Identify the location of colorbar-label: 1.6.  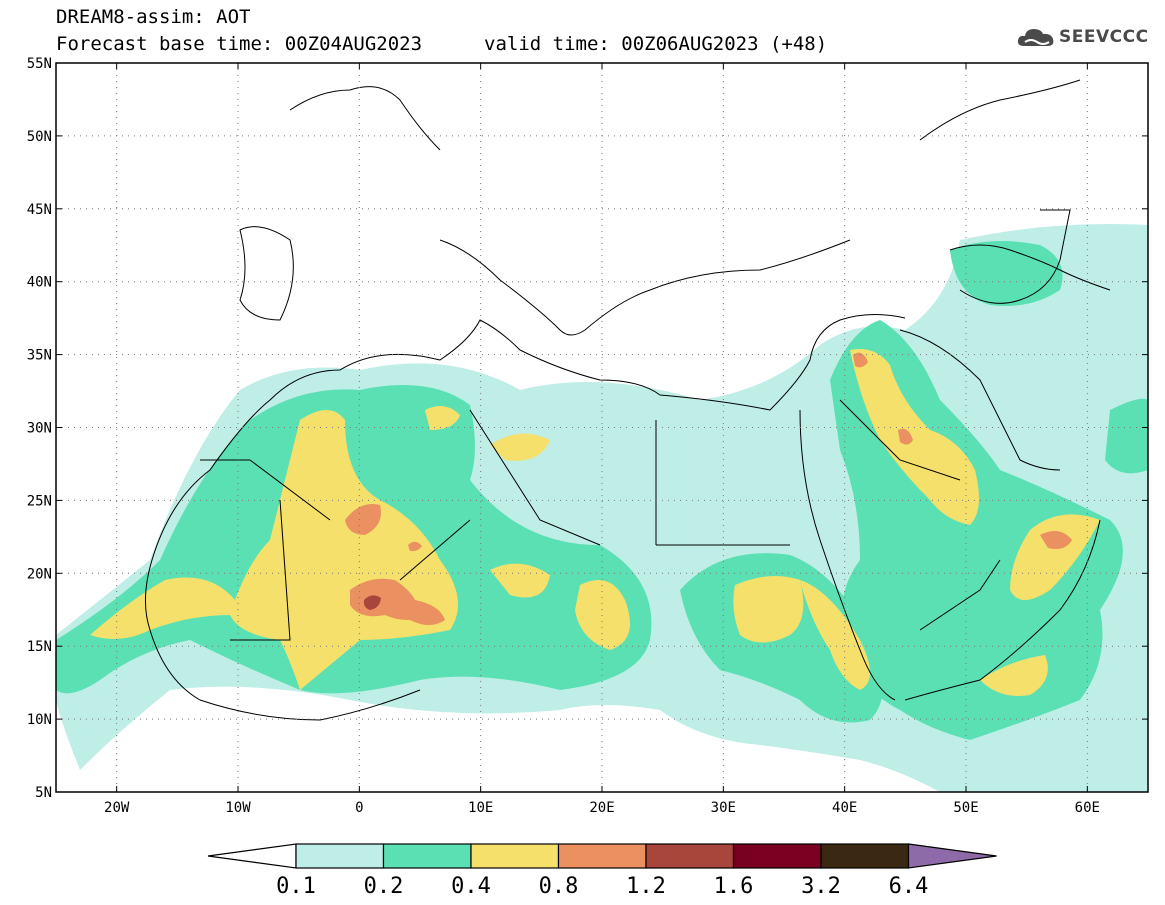
(734, 886).